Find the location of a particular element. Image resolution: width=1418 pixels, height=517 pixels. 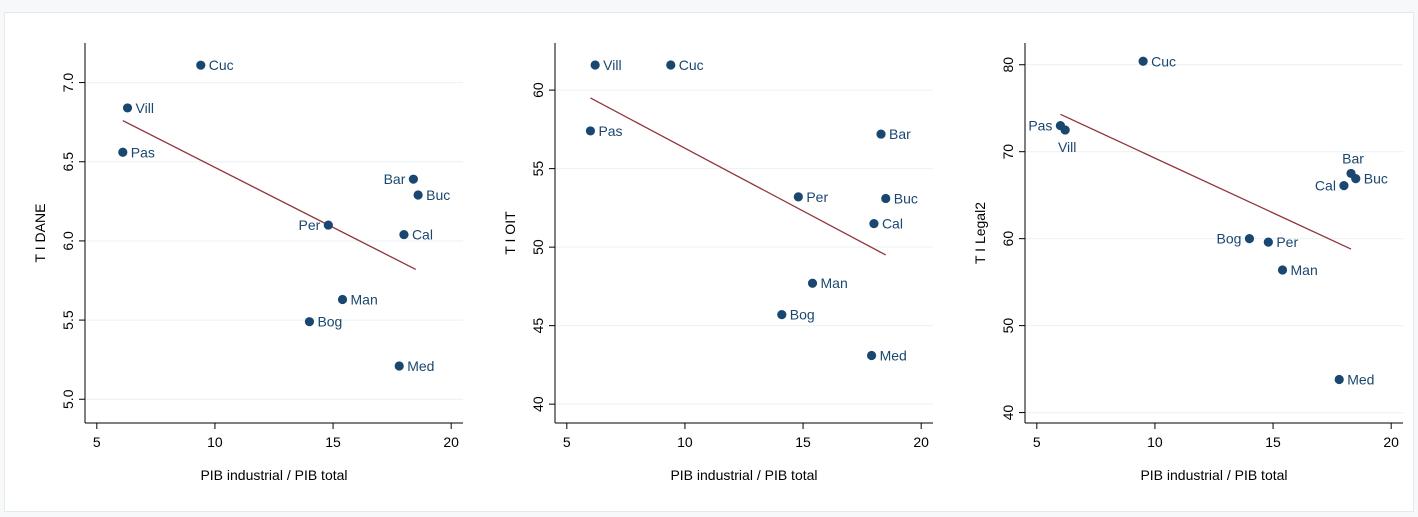

y-axis-title: T I OIT is located at coordinates (510, 233).